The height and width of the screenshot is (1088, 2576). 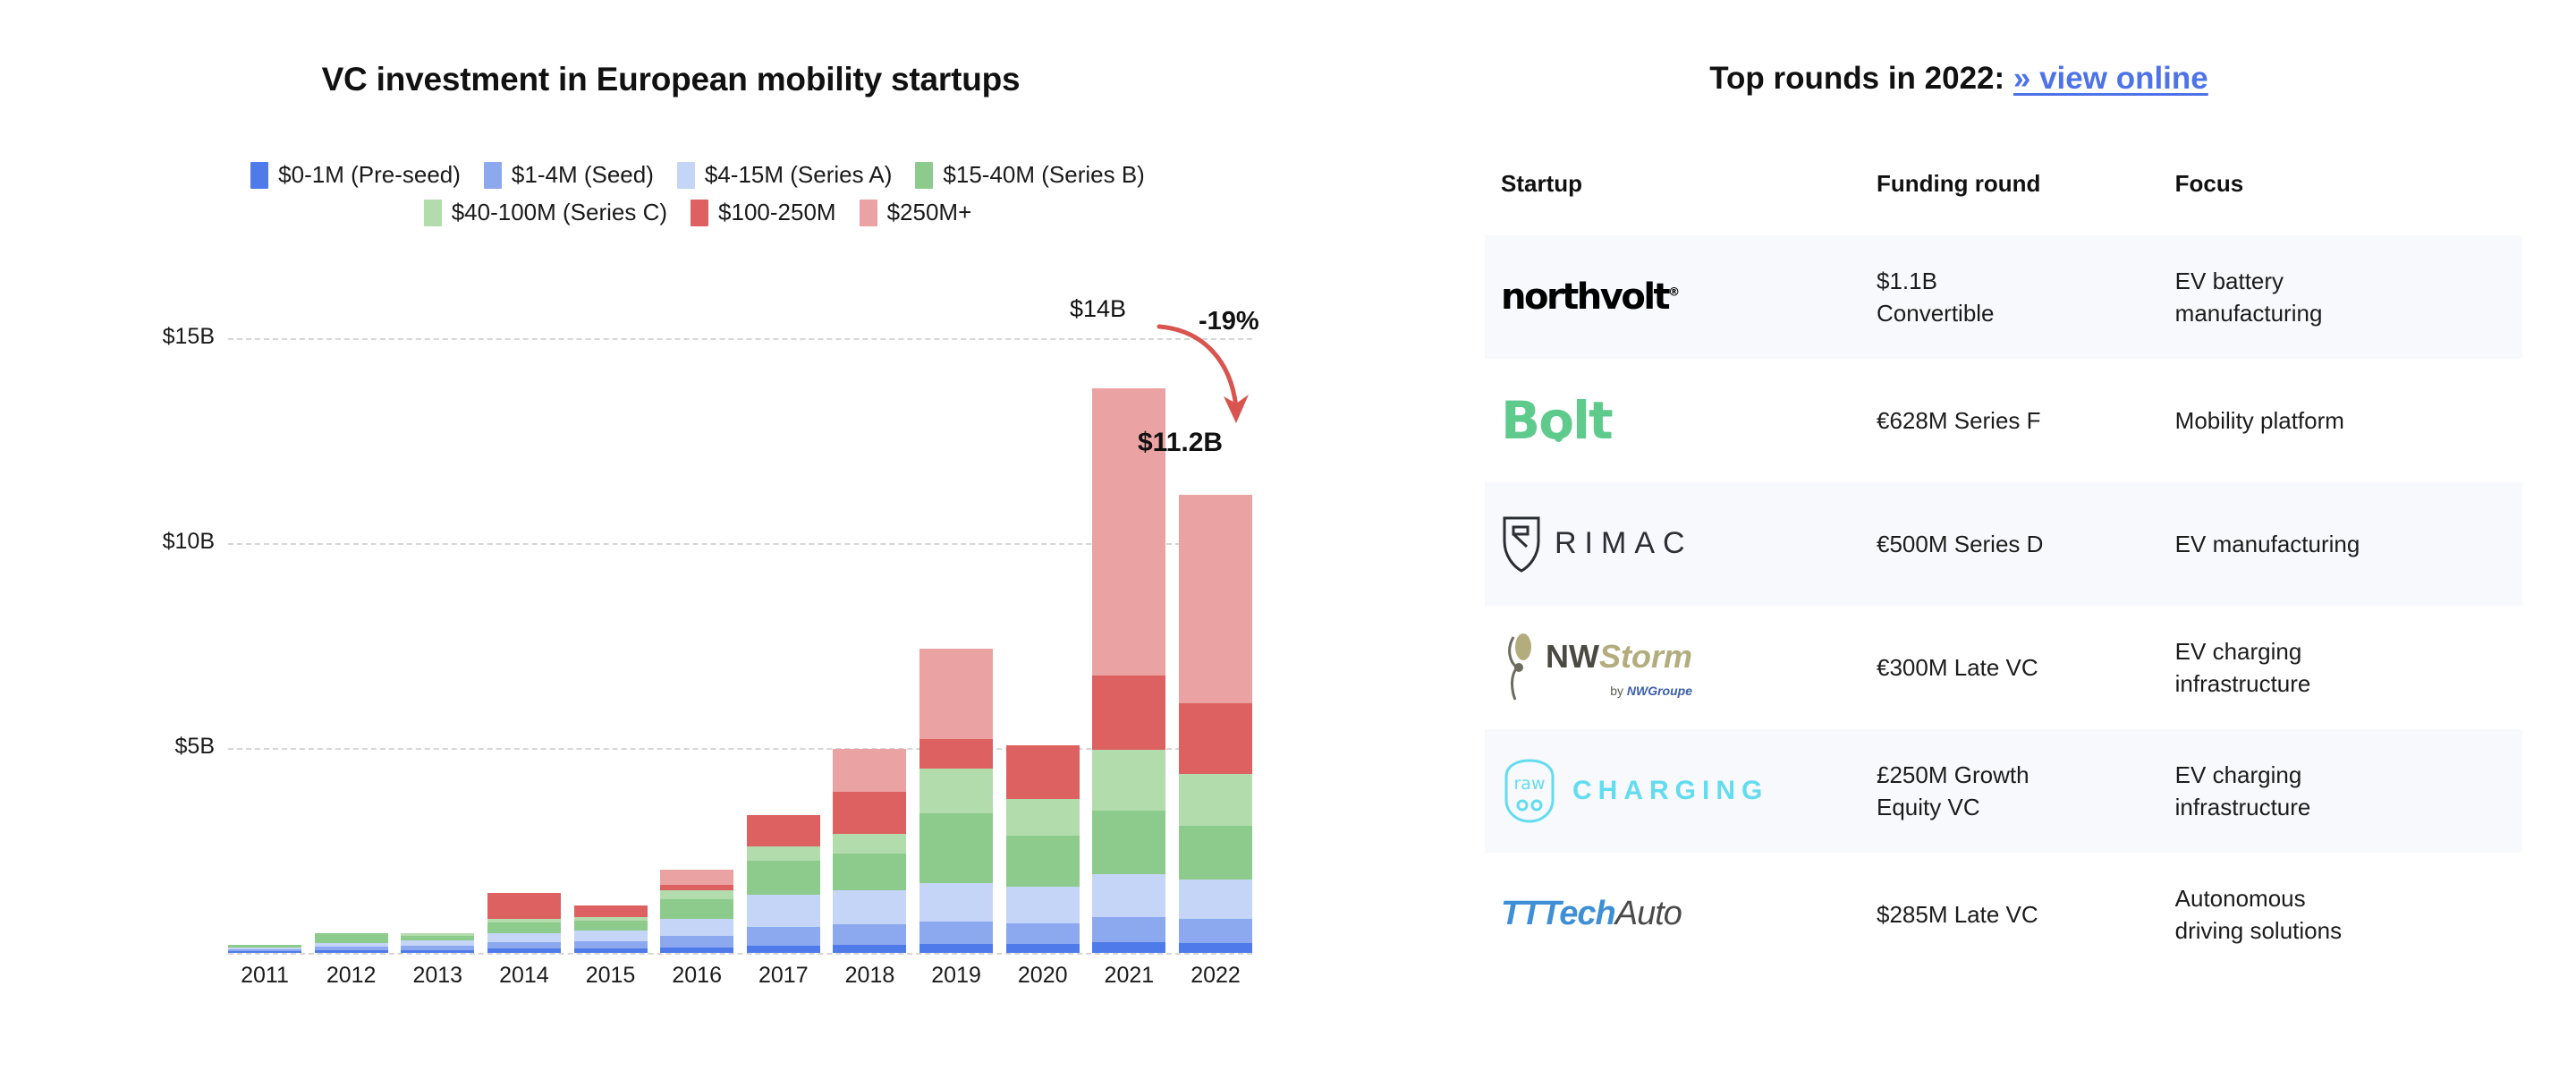 I want to click on cell-startup-logo: NWStorm by NWGroupe, so click(x=1678, y=667).